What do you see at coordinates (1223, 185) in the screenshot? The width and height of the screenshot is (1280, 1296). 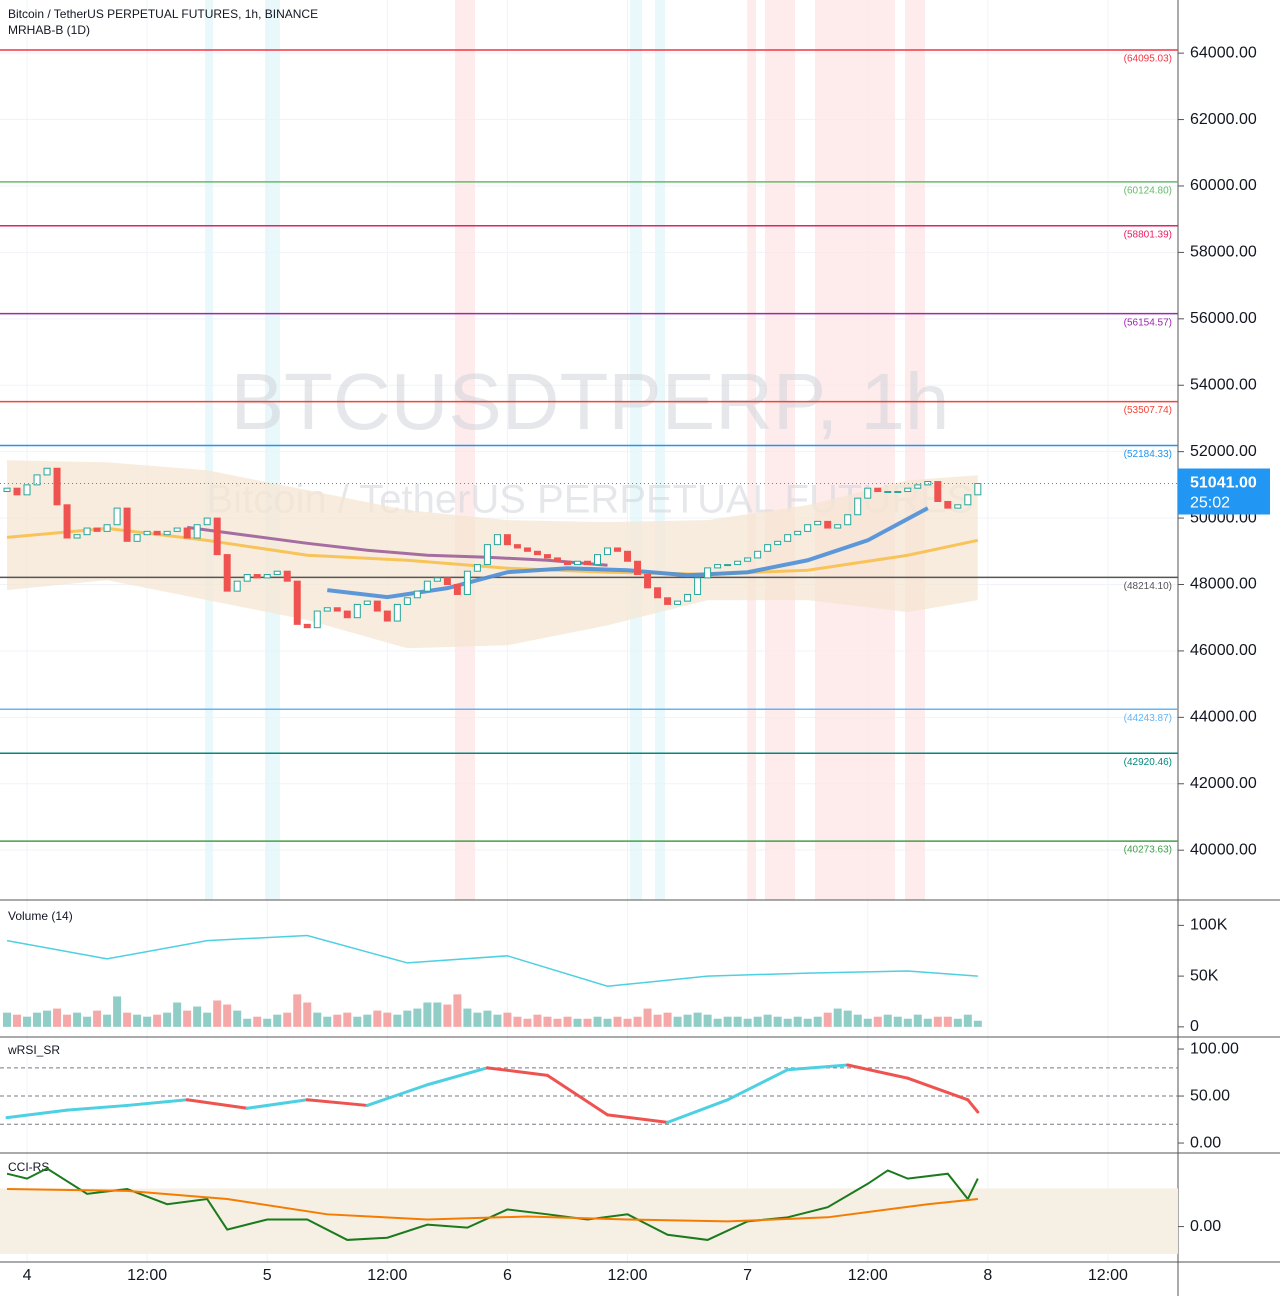 I see `y-tick-label: 60000.00` at bounding box center [1223, 185].